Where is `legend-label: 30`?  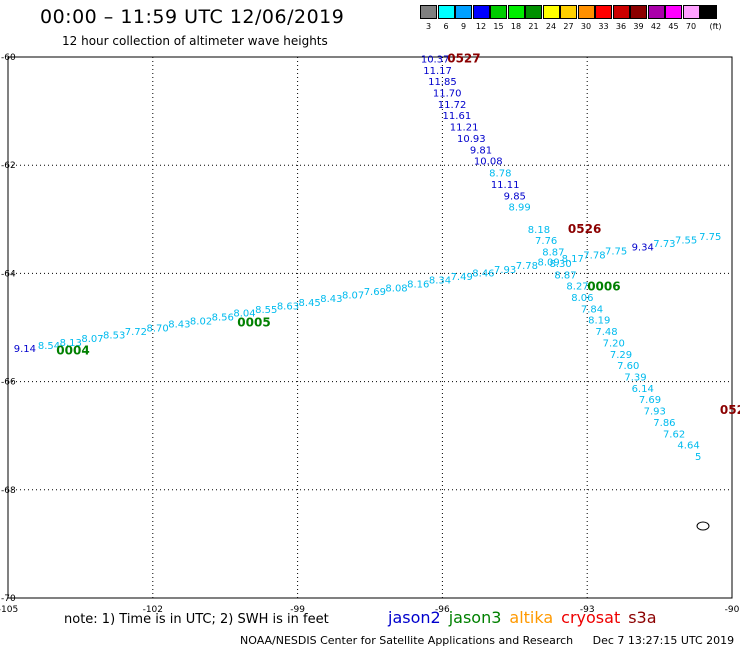 legend-label: 30 is located at coordinates (586, 26).